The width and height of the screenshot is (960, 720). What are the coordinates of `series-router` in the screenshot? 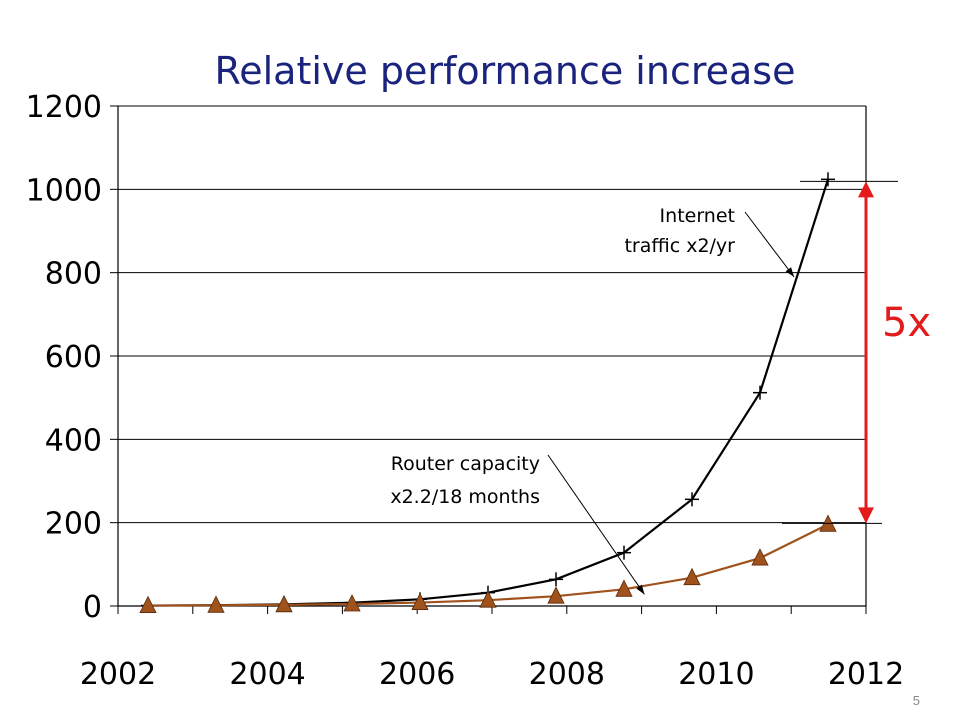 It's located at (488, 563).